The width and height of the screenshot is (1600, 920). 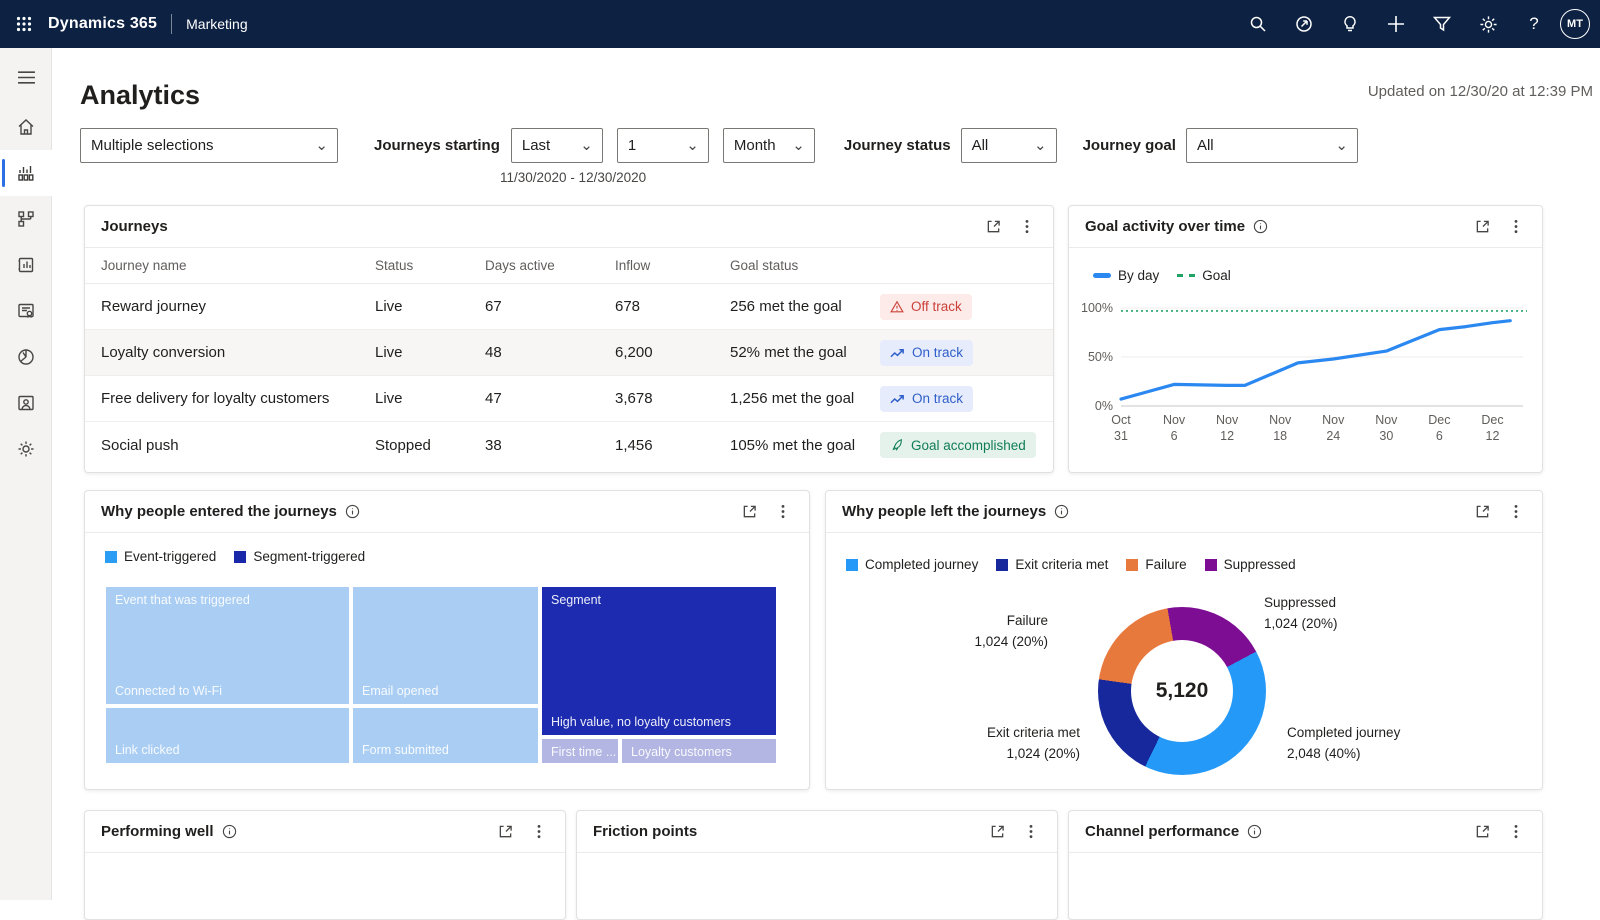 What do you see at coordinates (699, 751) in the screenshot?
I see `treemap-cell: Loyalty customers` at bounding box center [699, 751].